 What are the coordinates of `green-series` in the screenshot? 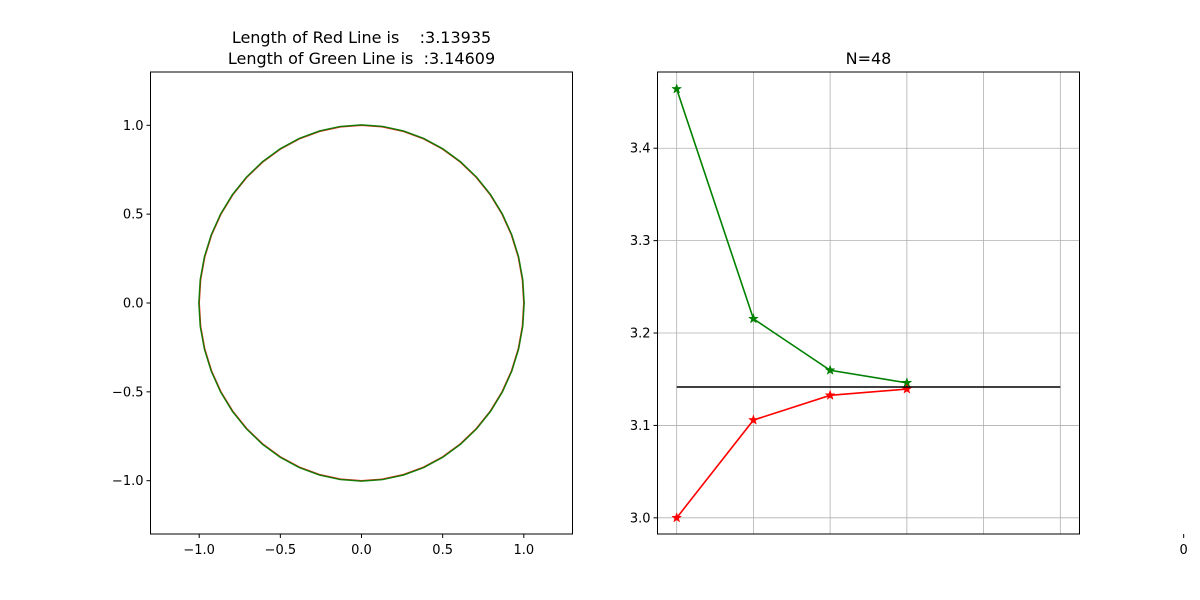 It's located at (791, 236).